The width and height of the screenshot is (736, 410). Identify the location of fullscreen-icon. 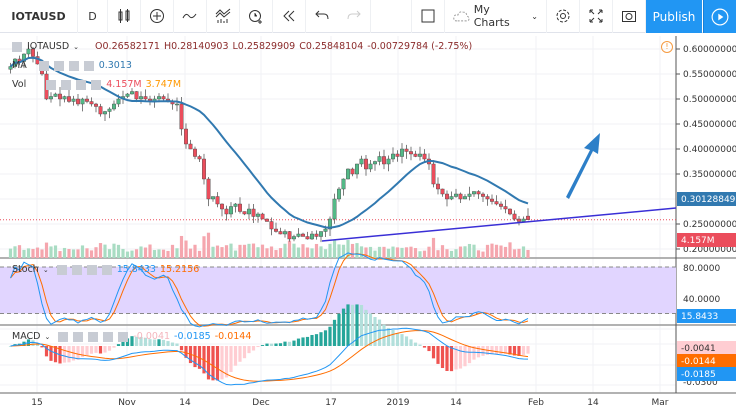
(596, 16).